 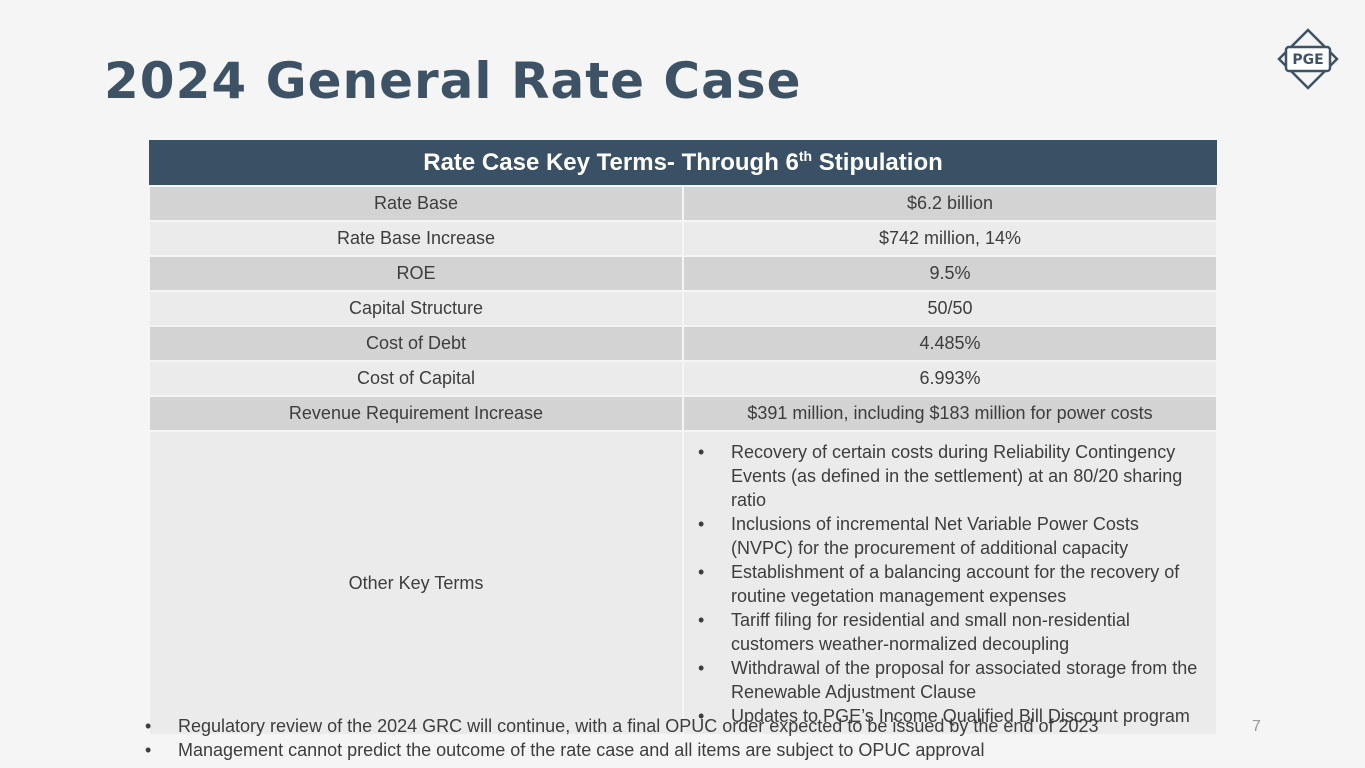 I want to click on page-title: 2024 General Rate Case, so click(x=453, y=81).